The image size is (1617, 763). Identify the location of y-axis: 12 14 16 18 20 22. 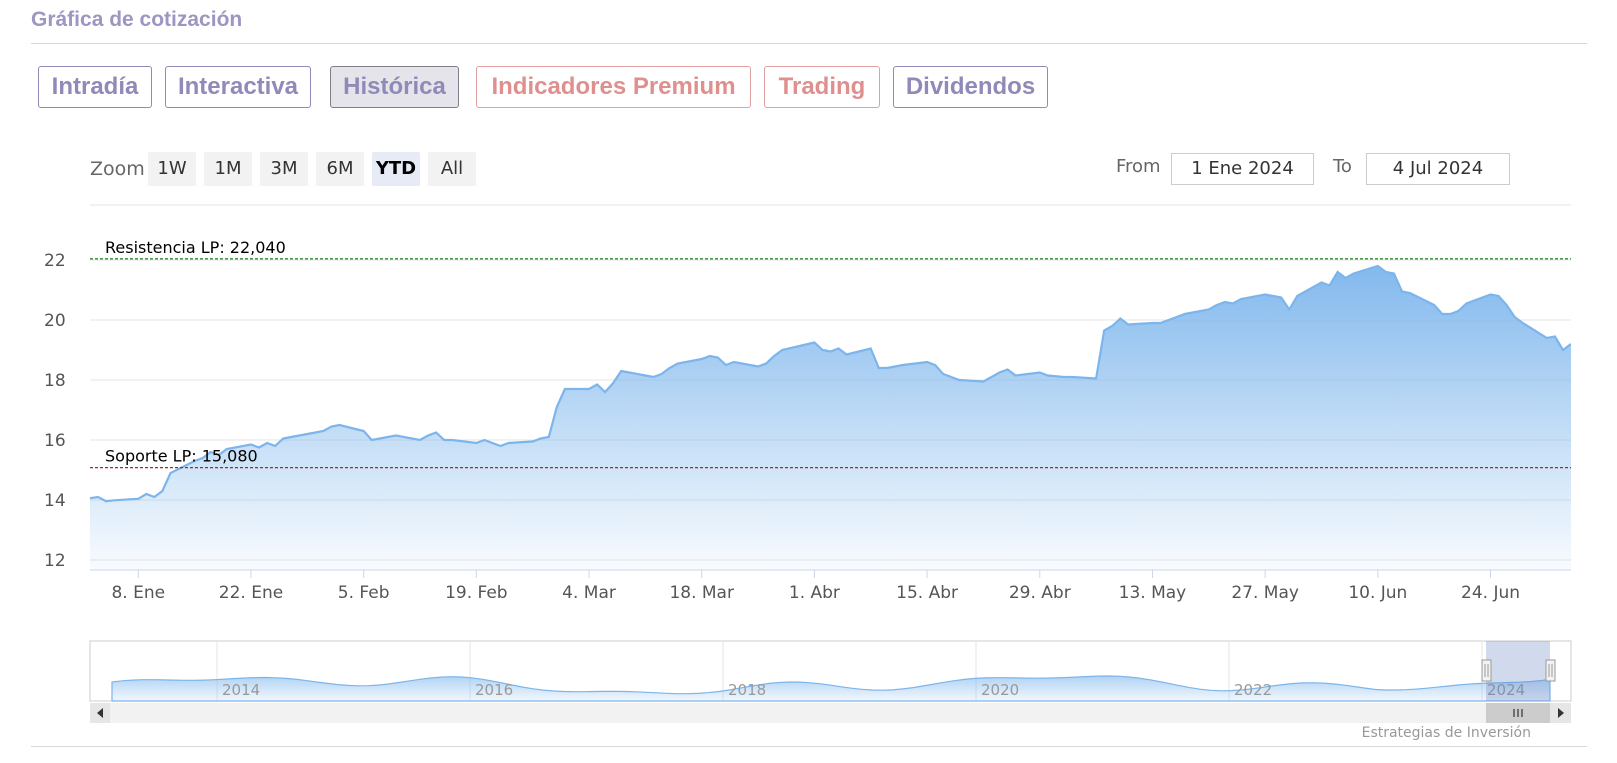
(55, 411).